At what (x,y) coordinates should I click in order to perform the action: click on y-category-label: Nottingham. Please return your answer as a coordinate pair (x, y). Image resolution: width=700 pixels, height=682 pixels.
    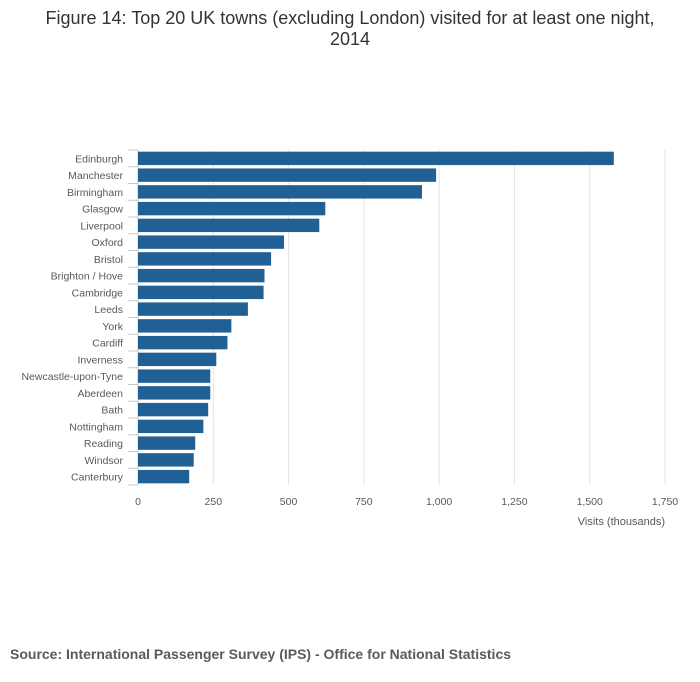
    Looking at the image, I should click on (96, 427).